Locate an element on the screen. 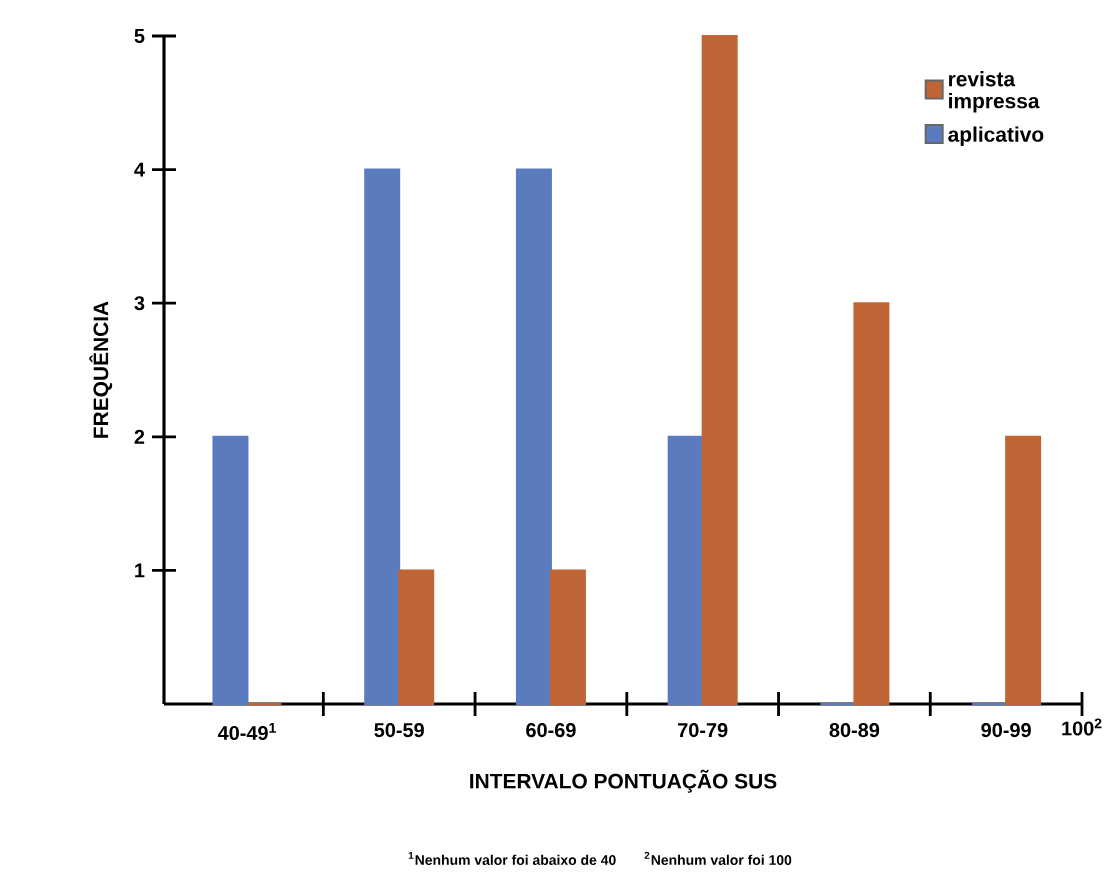 The width and height of the screenshot is (1108, 876). text: 100$^{2}$ is located at coordinates (1082, 727).